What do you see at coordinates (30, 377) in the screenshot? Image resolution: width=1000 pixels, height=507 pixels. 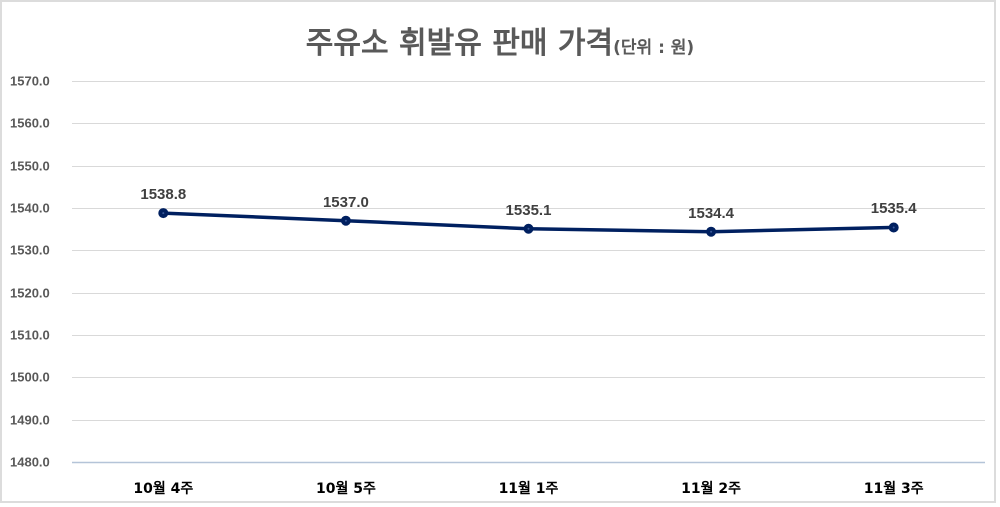 I see `y-tick-label: 1500.0` at bounding box center [30, 377].